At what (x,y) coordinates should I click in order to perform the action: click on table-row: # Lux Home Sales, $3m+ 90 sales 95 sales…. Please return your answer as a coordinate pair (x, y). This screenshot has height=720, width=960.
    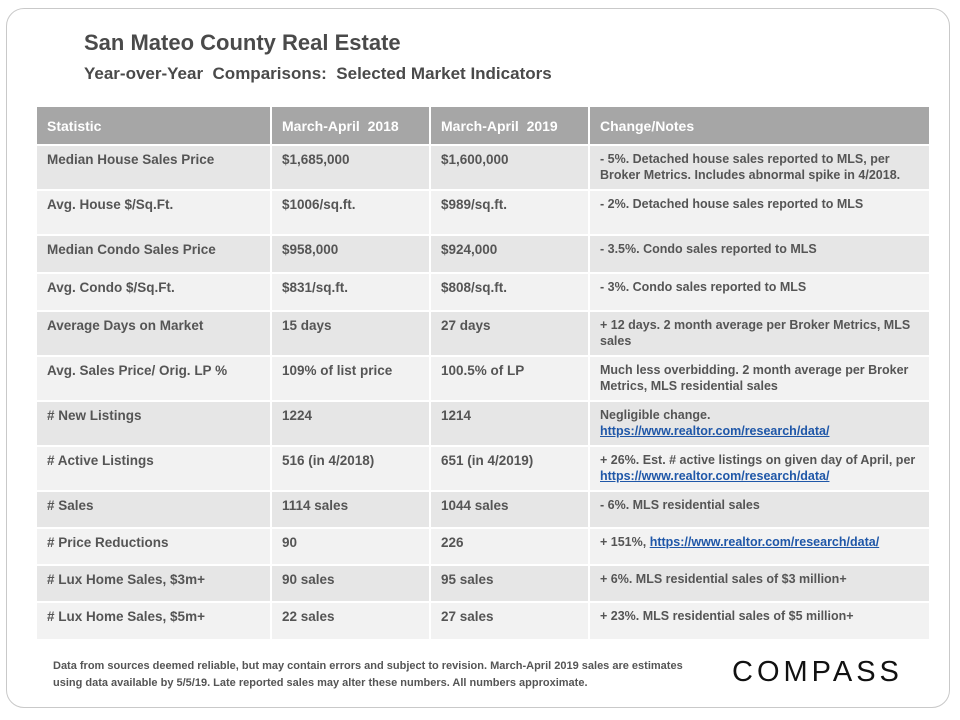
    Looking at the image, I should click on (484, 583).